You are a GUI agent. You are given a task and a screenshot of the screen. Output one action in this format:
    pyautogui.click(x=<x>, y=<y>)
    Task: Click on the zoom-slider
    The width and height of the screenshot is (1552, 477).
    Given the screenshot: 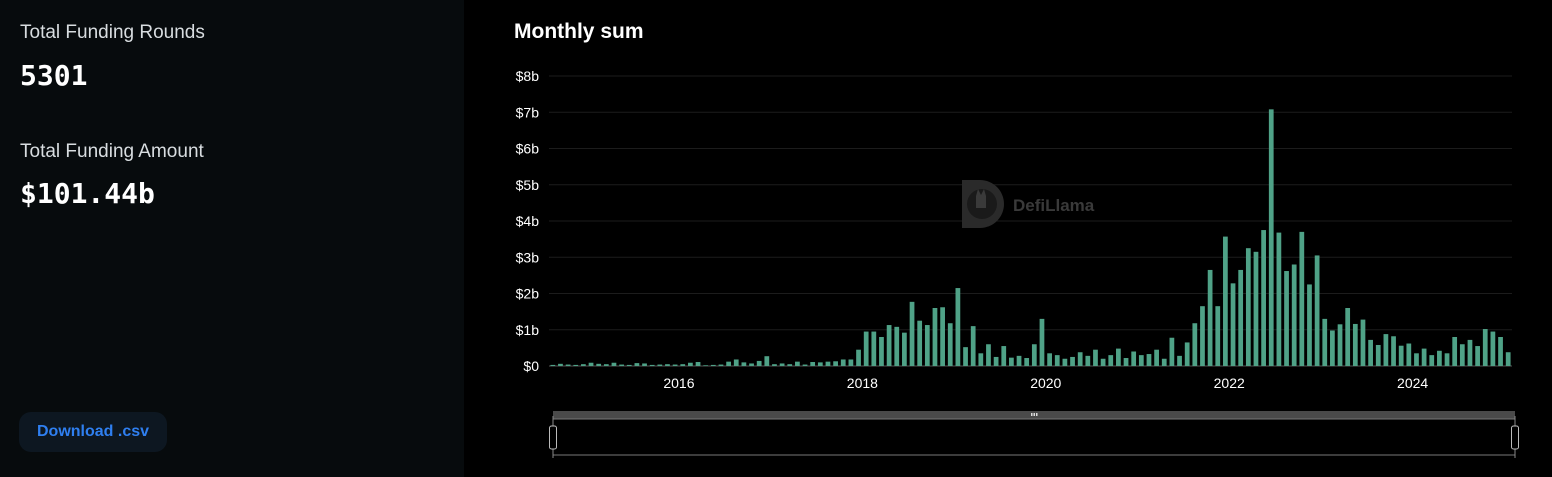 What is the action you would take?
    pyautogui.click(x=1034, y=434)
    